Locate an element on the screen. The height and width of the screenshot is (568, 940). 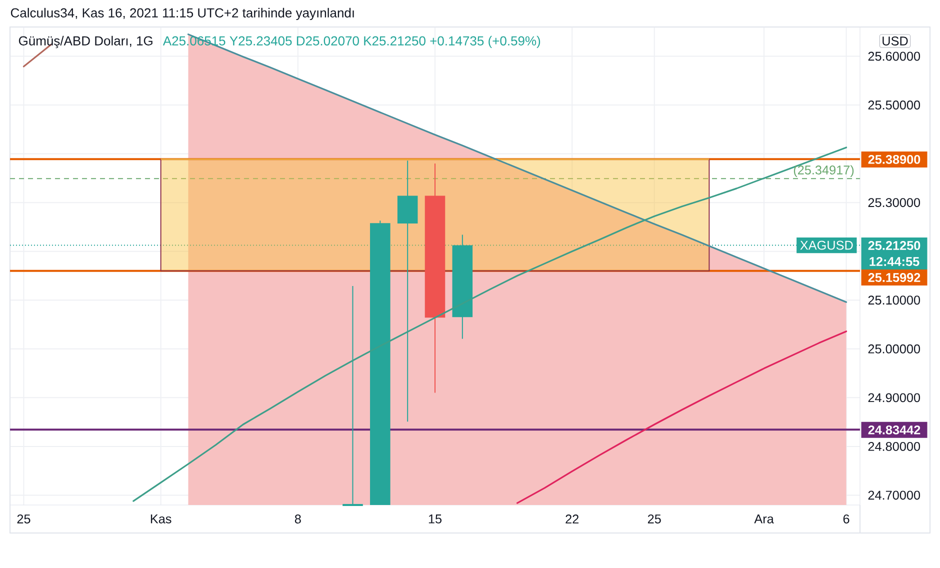
ref-line-label: (25.34917) is located at coordinates (824, 171).